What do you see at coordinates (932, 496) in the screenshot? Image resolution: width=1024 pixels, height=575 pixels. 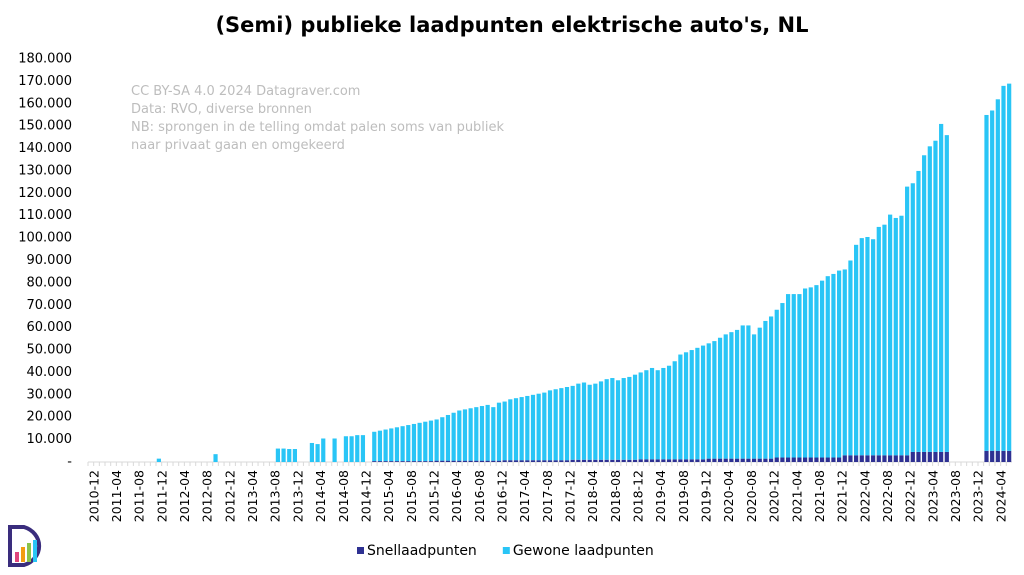 I see `x-tick-label: 2023-04` at bounding box center [932, 496].